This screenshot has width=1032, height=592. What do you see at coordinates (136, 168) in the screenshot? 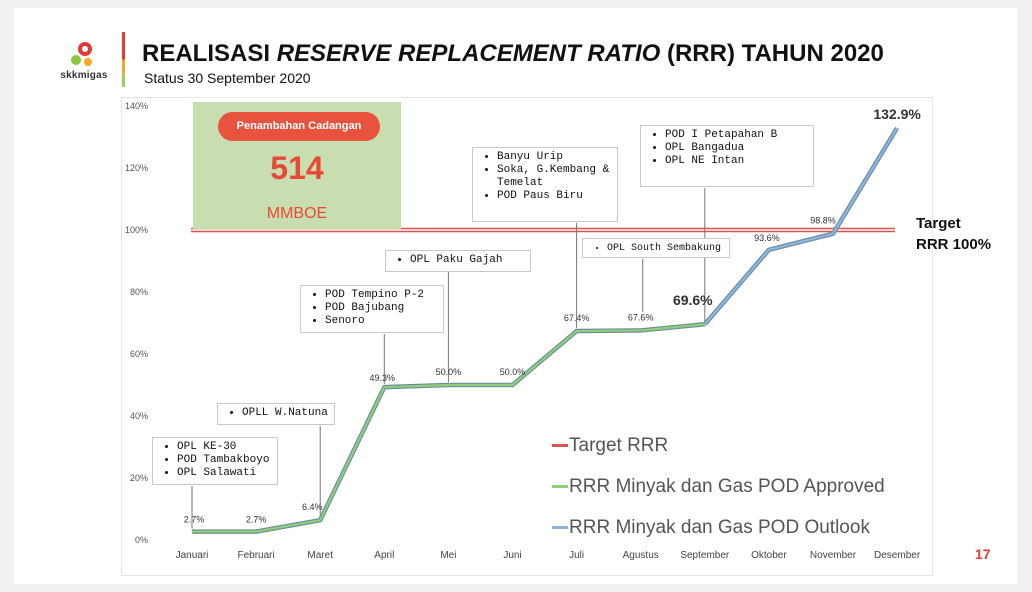
I see `y-tick-label: 120%` at bounding box center [136, 168].